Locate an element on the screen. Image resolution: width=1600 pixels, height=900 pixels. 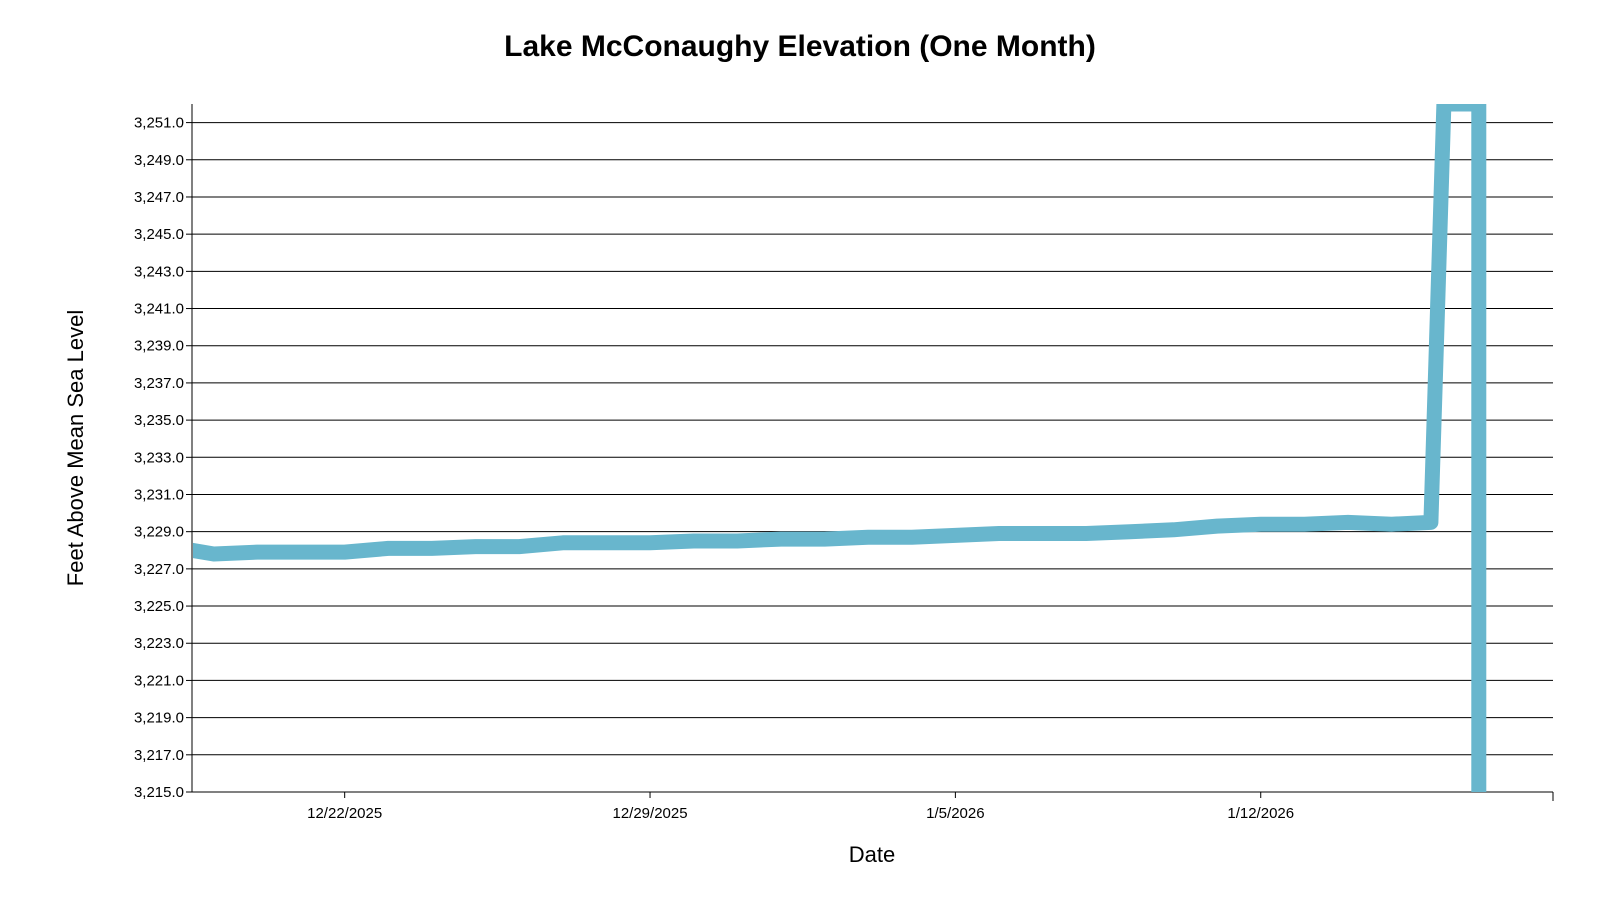
y-tick-label: 3,245.0 is located at coordinates (159, 234).